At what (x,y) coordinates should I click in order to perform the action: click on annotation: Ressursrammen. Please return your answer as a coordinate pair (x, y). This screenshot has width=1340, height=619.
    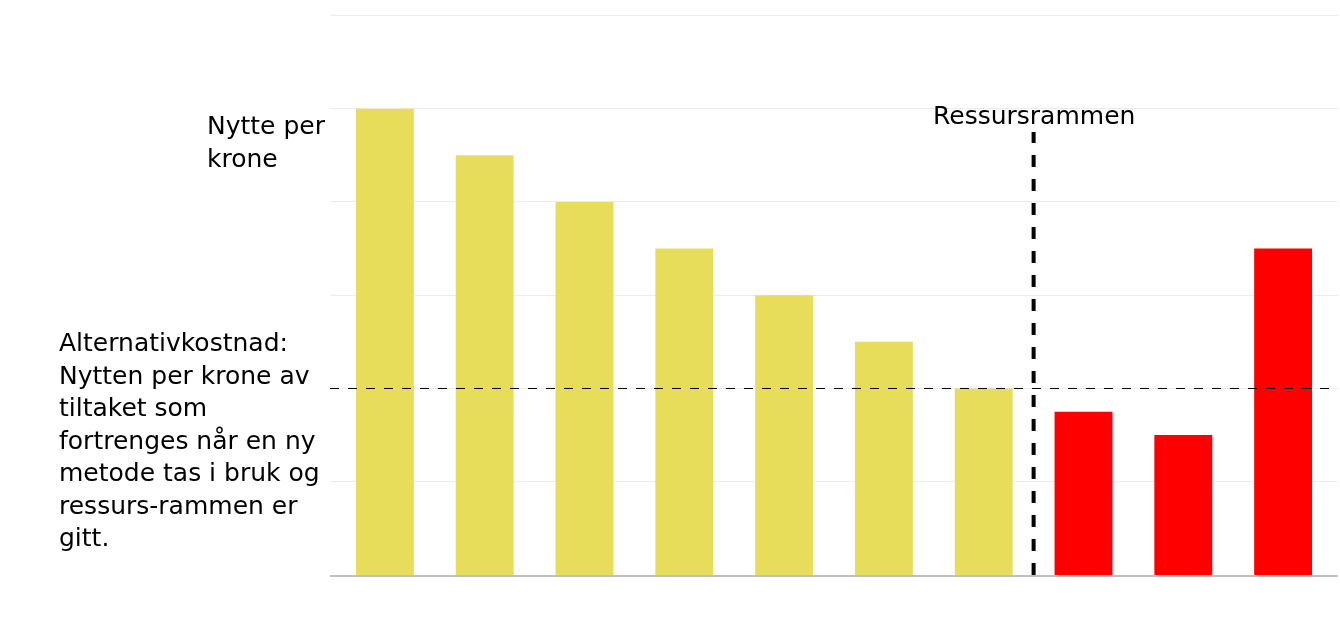
    Looking at the image, I should click on (1034, 115).